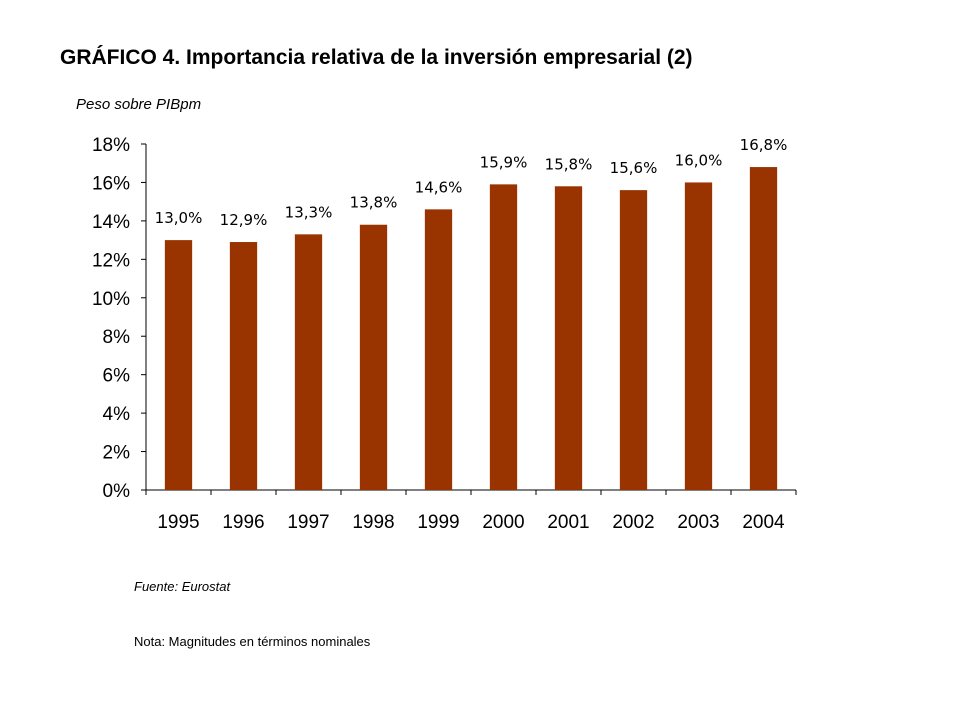  Describe the element at coordinates (179, 218) in the screenshot. I see `data-label: 13,0%` at that location.